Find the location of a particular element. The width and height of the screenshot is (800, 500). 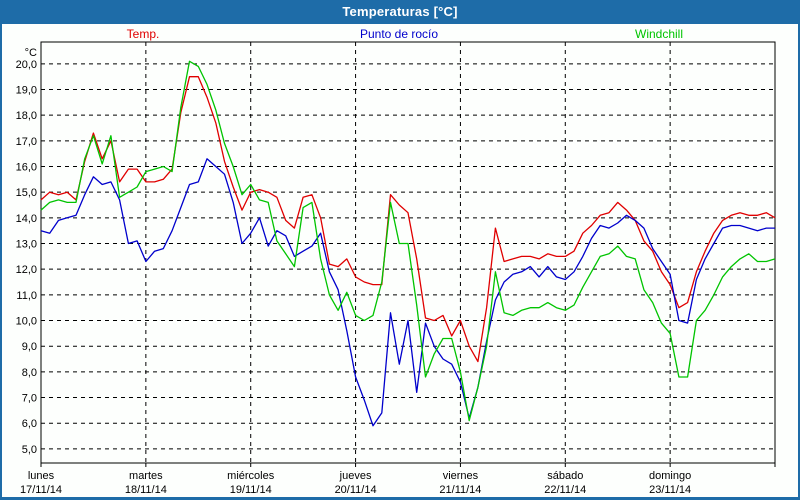

y-axis-tick-label: 15,0 is located at coordinates (26, 193).